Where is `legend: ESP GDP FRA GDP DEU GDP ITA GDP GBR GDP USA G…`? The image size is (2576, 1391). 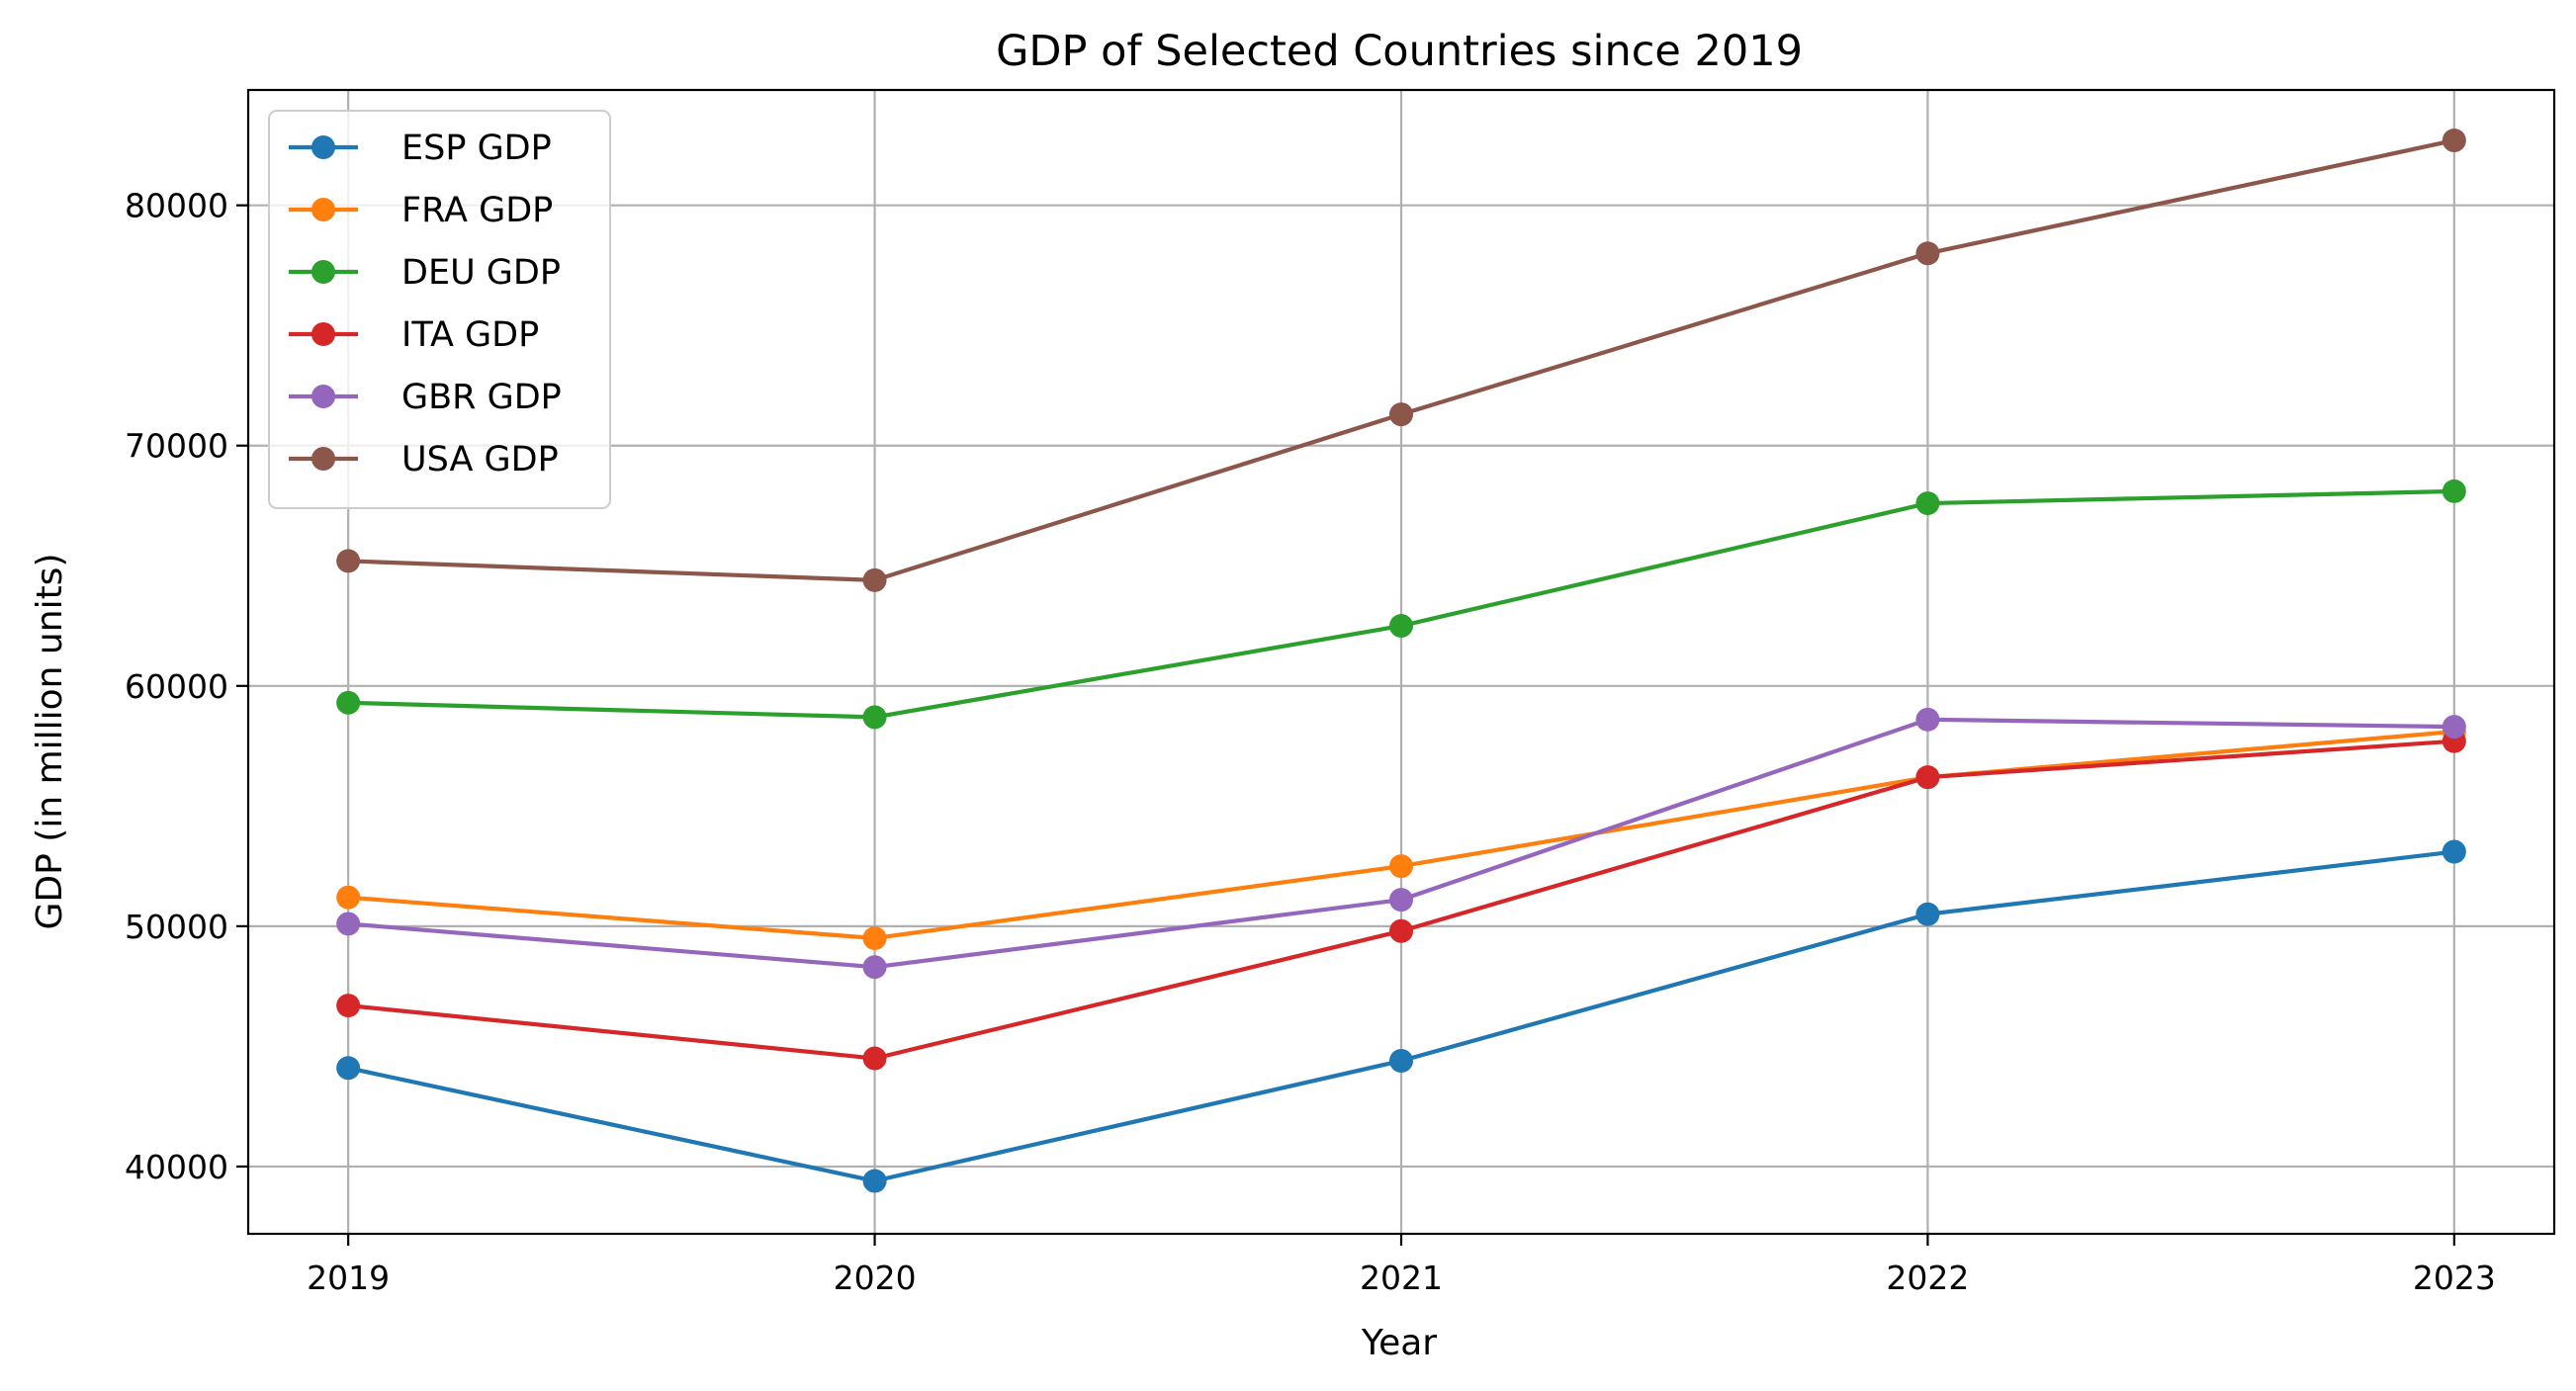 legend: ESP GDP FRA GDP DEU GDP ITA GDP GBR GDP USA G… is located at coordinates (439, 310).